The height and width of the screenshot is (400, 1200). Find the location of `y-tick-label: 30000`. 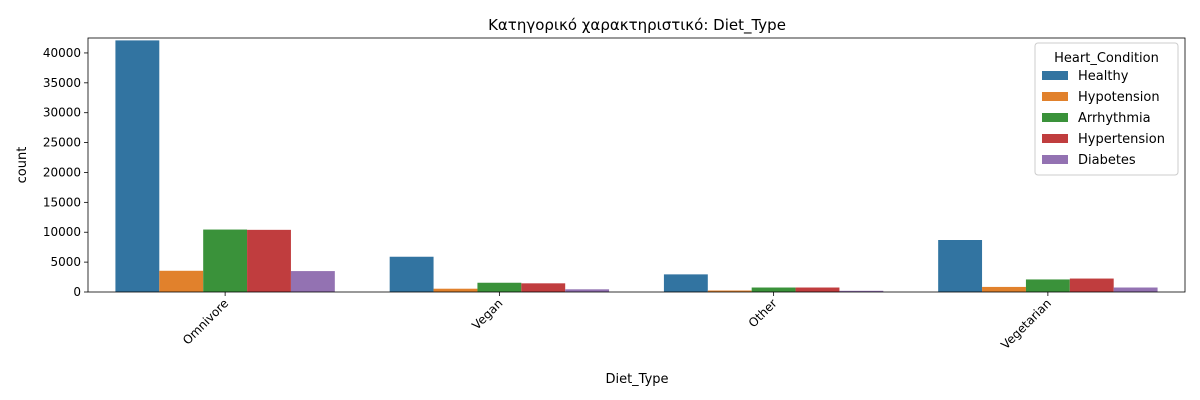

y-tick-label: 30000 is located at coordinates (62, 113).